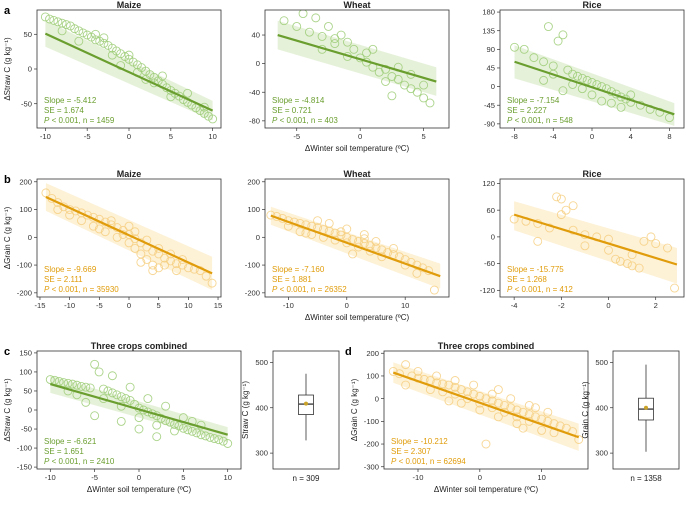 The height and width of the screenshot is (509, 685). What do you see at coordinates (292, 110) in the screenshot?
I see `stat-se: SE = 0.721` at bounding box center [292, 110].